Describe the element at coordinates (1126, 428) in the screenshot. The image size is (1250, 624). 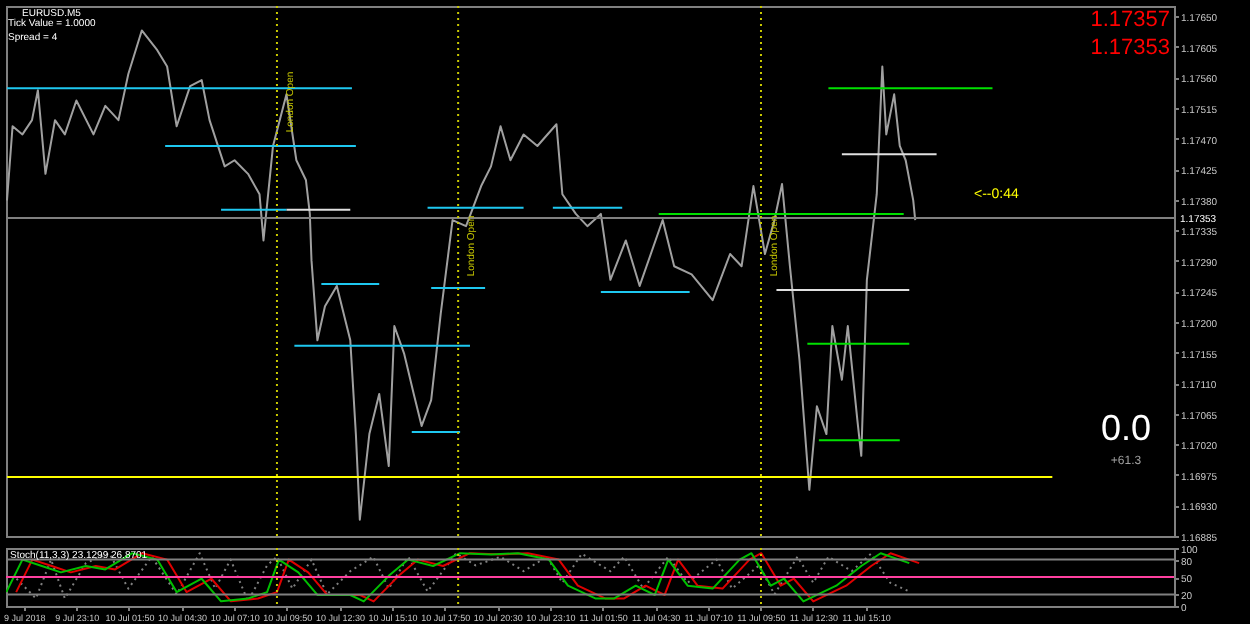
I see `annotation: 0.0` at that location.